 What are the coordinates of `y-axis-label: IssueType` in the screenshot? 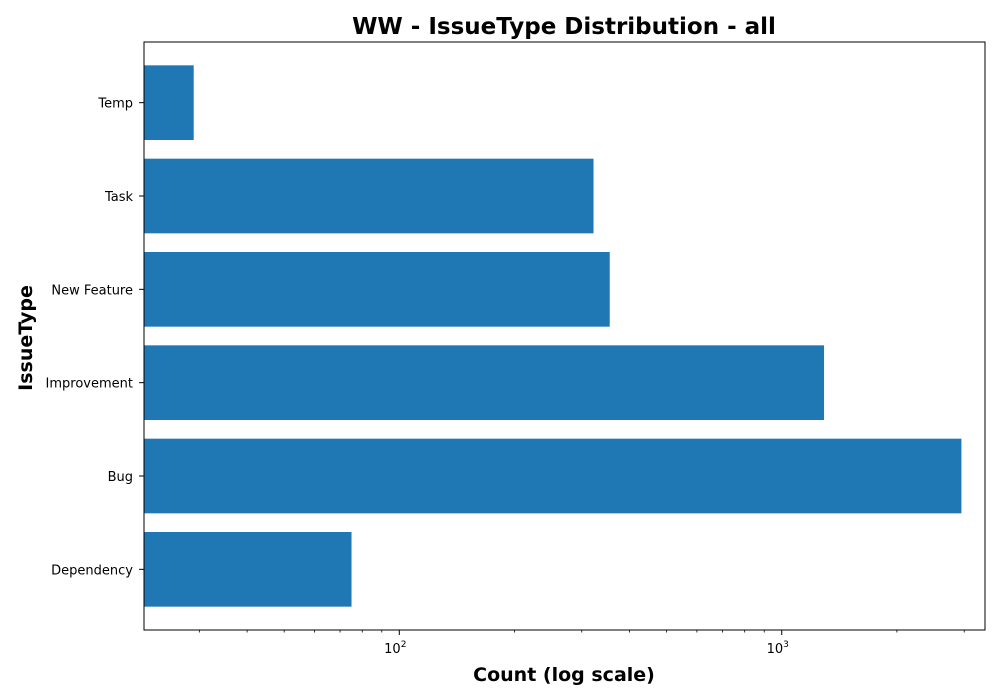 It's located at (26, 338).